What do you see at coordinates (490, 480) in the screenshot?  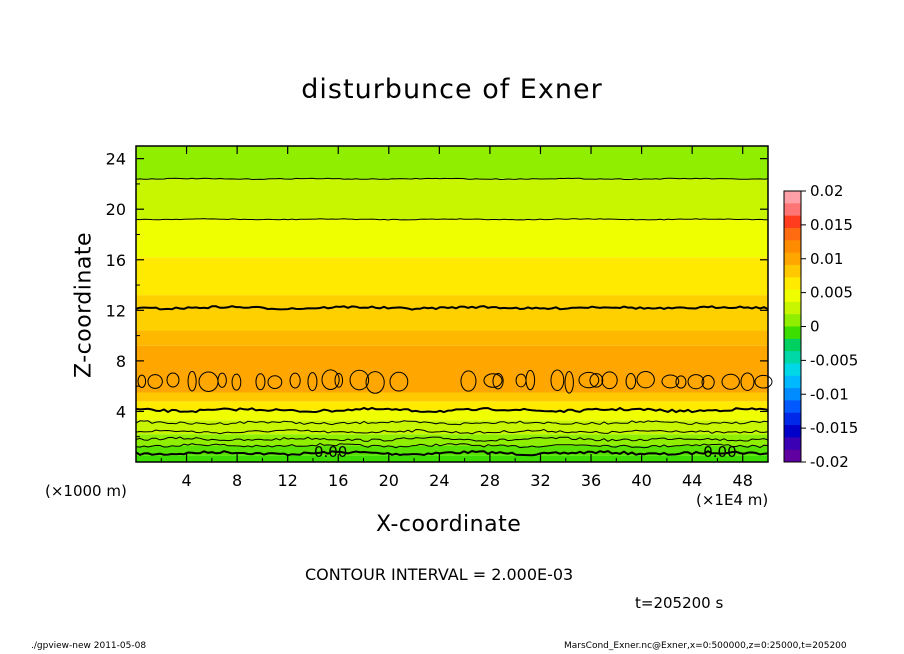 I see `x-tick-label-6: 28` at bounding box center [490, 480].